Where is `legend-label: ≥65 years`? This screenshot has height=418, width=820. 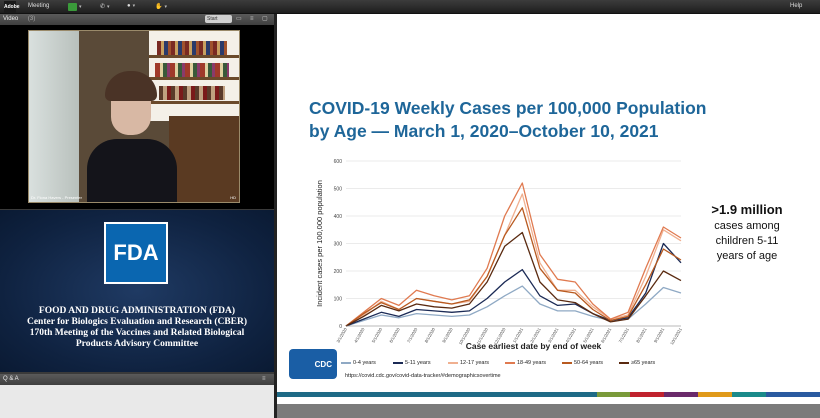
legend-label: ≥65 years is located at coordinates (643, 363).